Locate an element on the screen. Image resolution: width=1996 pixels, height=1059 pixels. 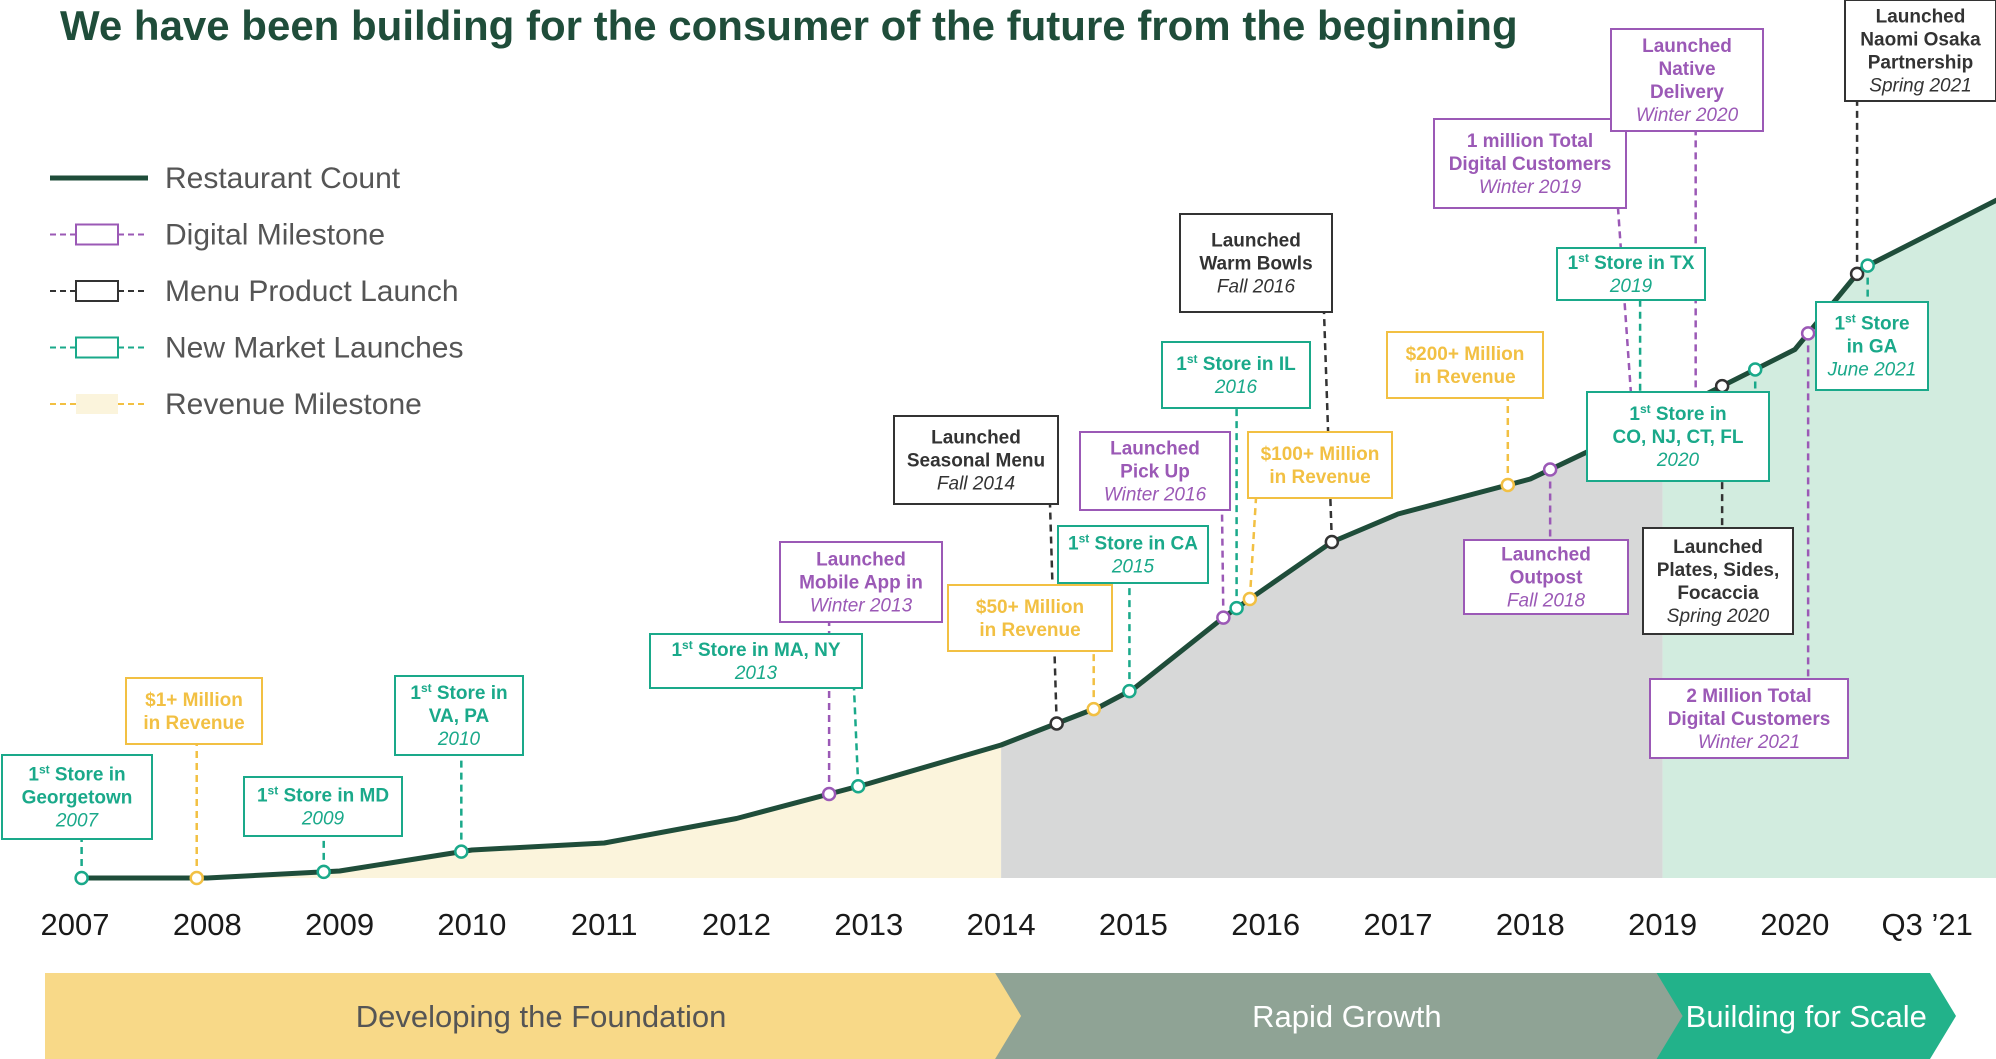
milestone-label: 1st Store in MD is located at coordinates (323, 794).